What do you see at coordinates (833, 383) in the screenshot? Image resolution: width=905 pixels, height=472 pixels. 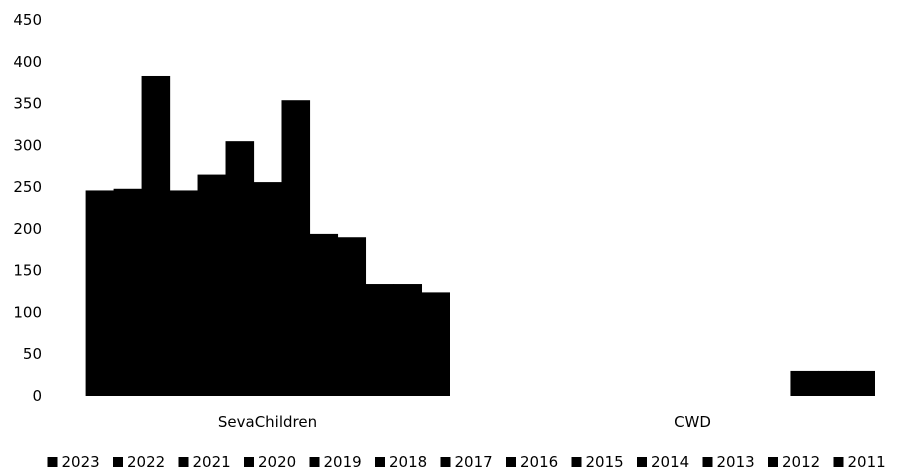 I see `bar-2012-cwd` at bounding box center [833, 383].